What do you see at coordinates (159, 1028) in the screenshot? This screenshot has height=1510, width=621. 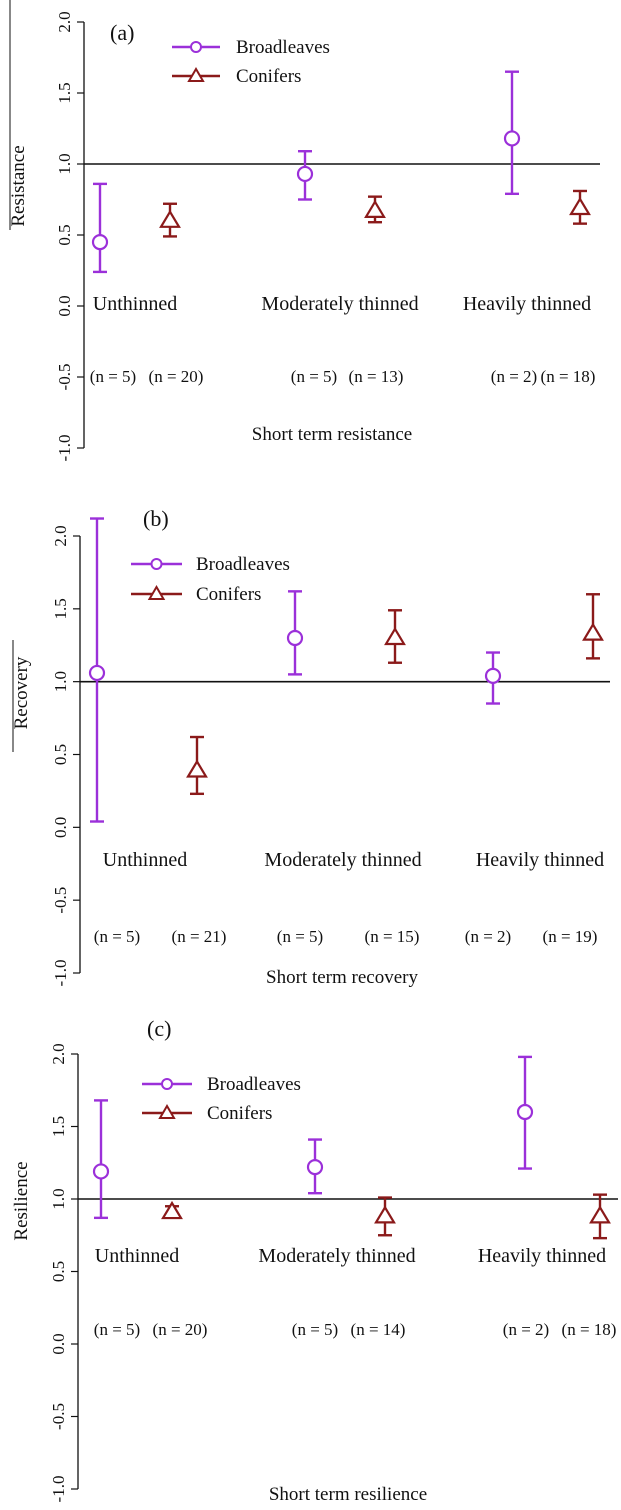 I see `panel-label: (c)` at bounding box center [159, 1028].